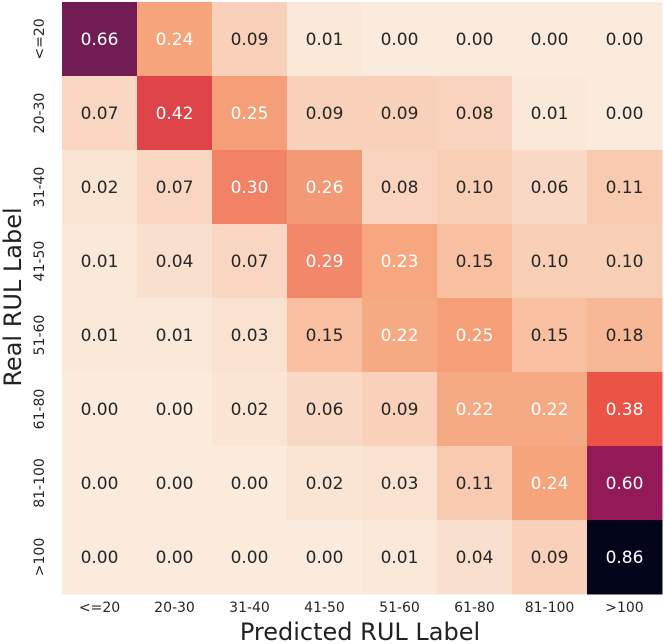 The image size is (664, 644). I want to click on x-tick-label: >100, so click(624, 608).